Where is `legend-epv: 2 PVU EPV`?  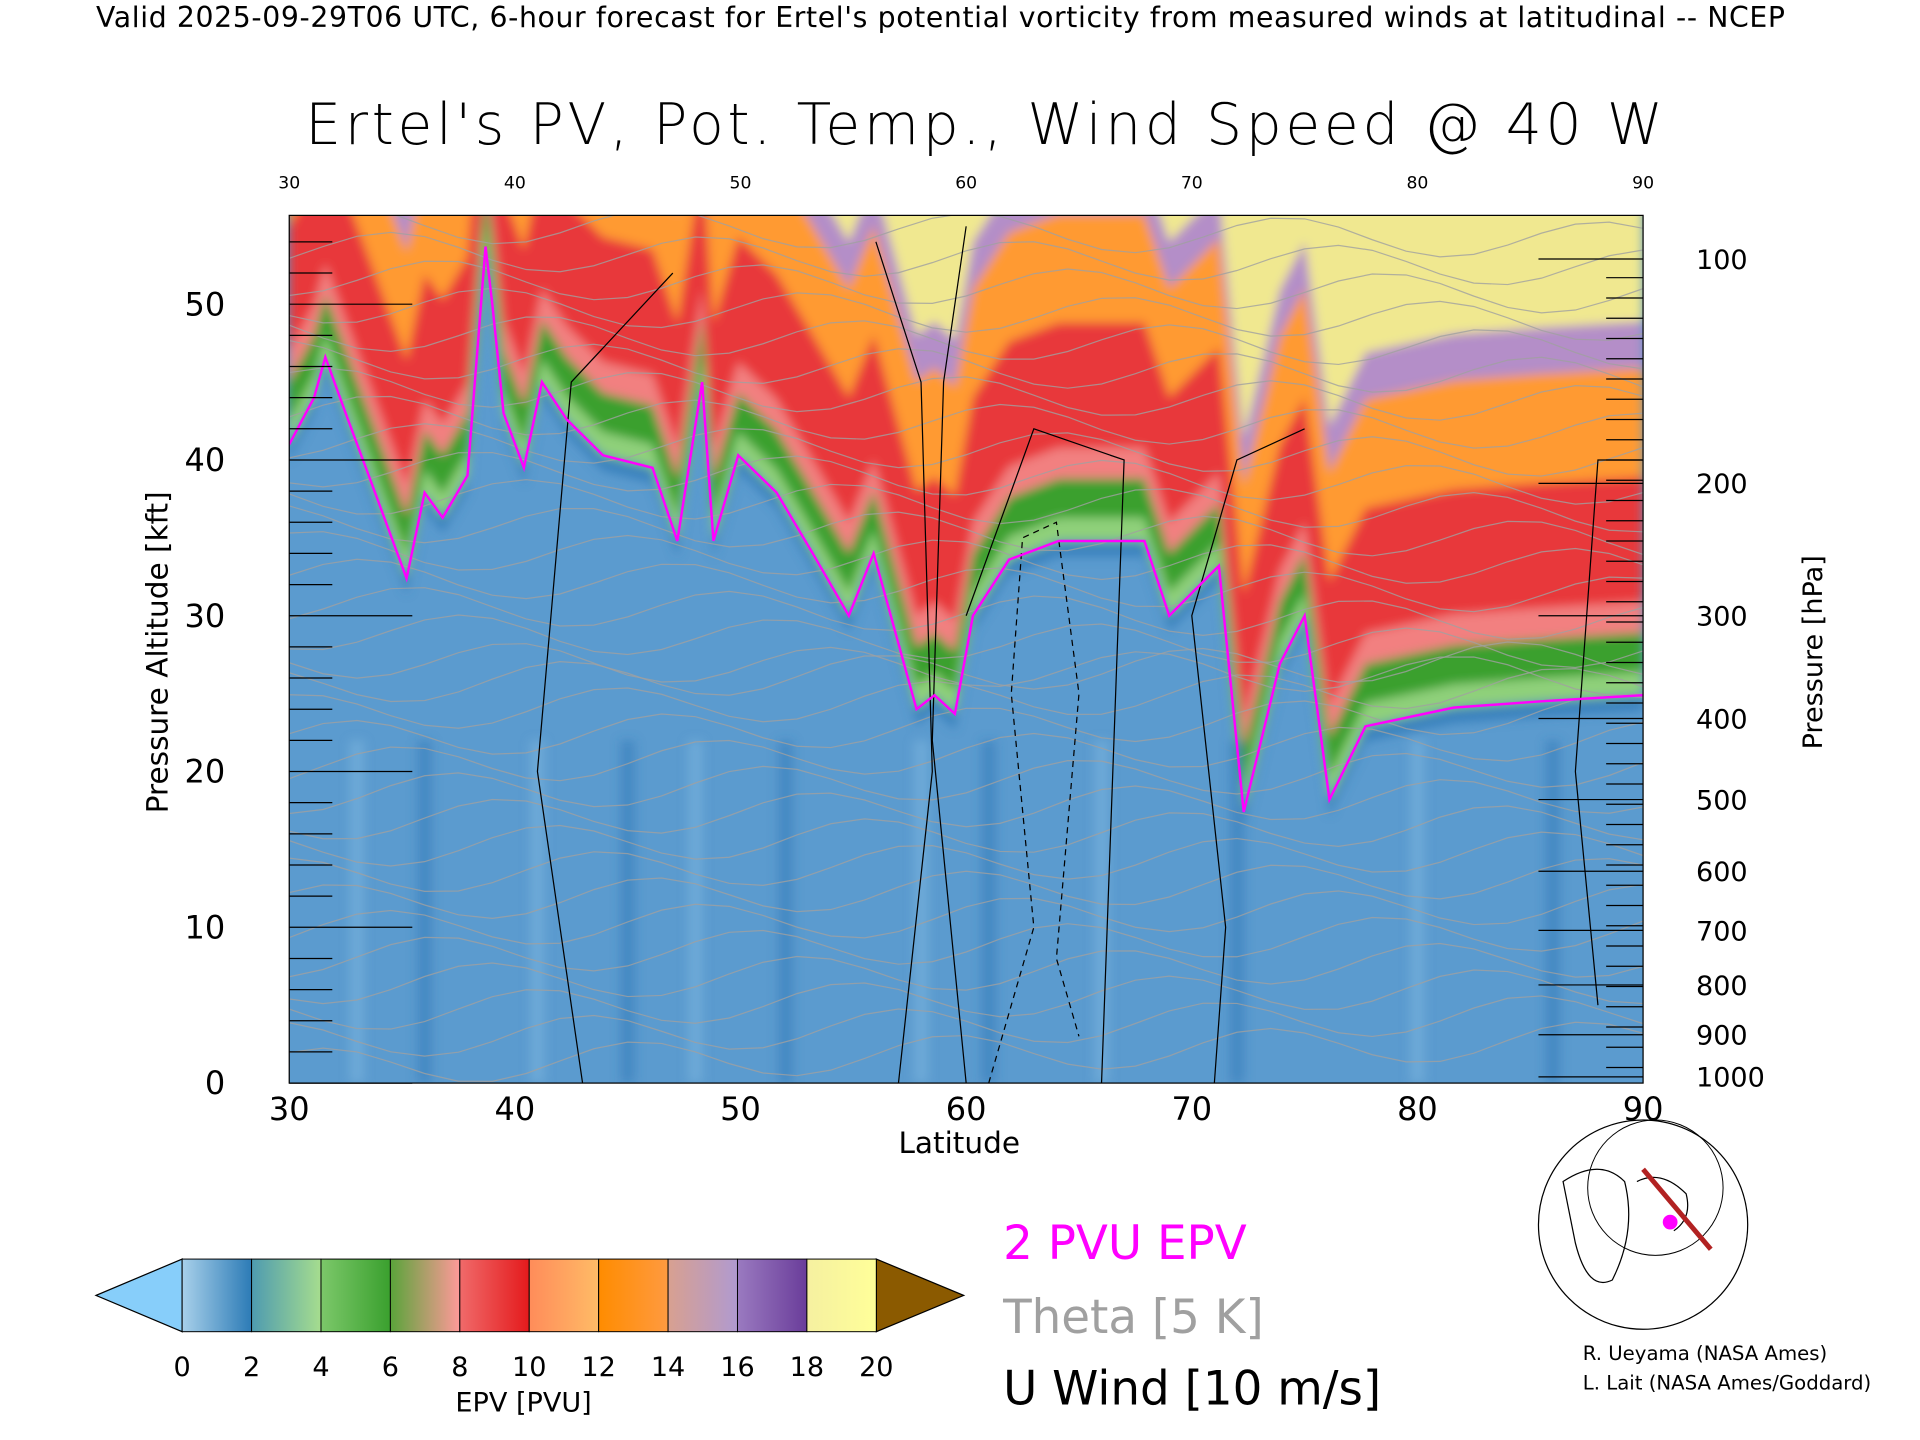
legend-epv: 2 PVU EPV is located at coordinates (1125, 1243).